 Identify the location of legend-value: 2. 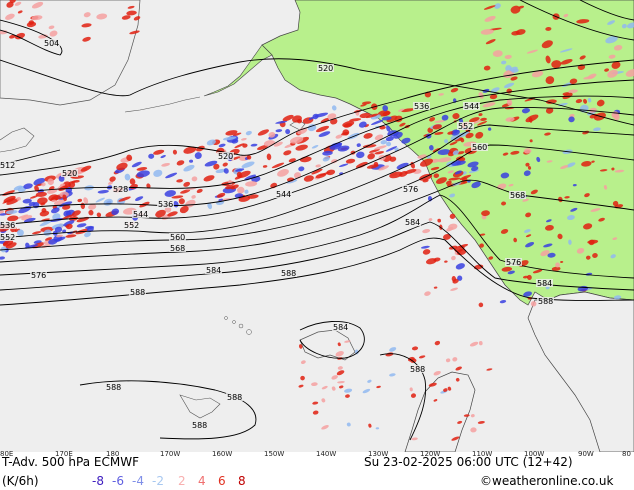
(182, 481).